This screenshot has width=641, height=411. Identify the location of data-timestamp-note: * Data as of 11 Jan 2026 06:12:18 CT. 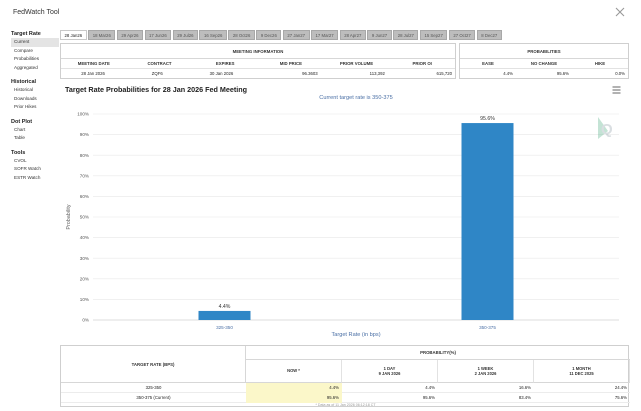
(345, 405).